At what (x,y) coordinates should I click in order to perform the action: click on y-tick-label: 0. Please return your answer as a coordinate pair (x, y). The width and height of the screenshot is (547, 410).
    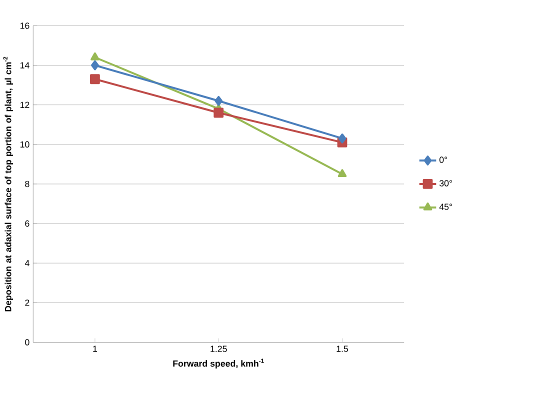
    Looking at the image, I should click on (27, 342).